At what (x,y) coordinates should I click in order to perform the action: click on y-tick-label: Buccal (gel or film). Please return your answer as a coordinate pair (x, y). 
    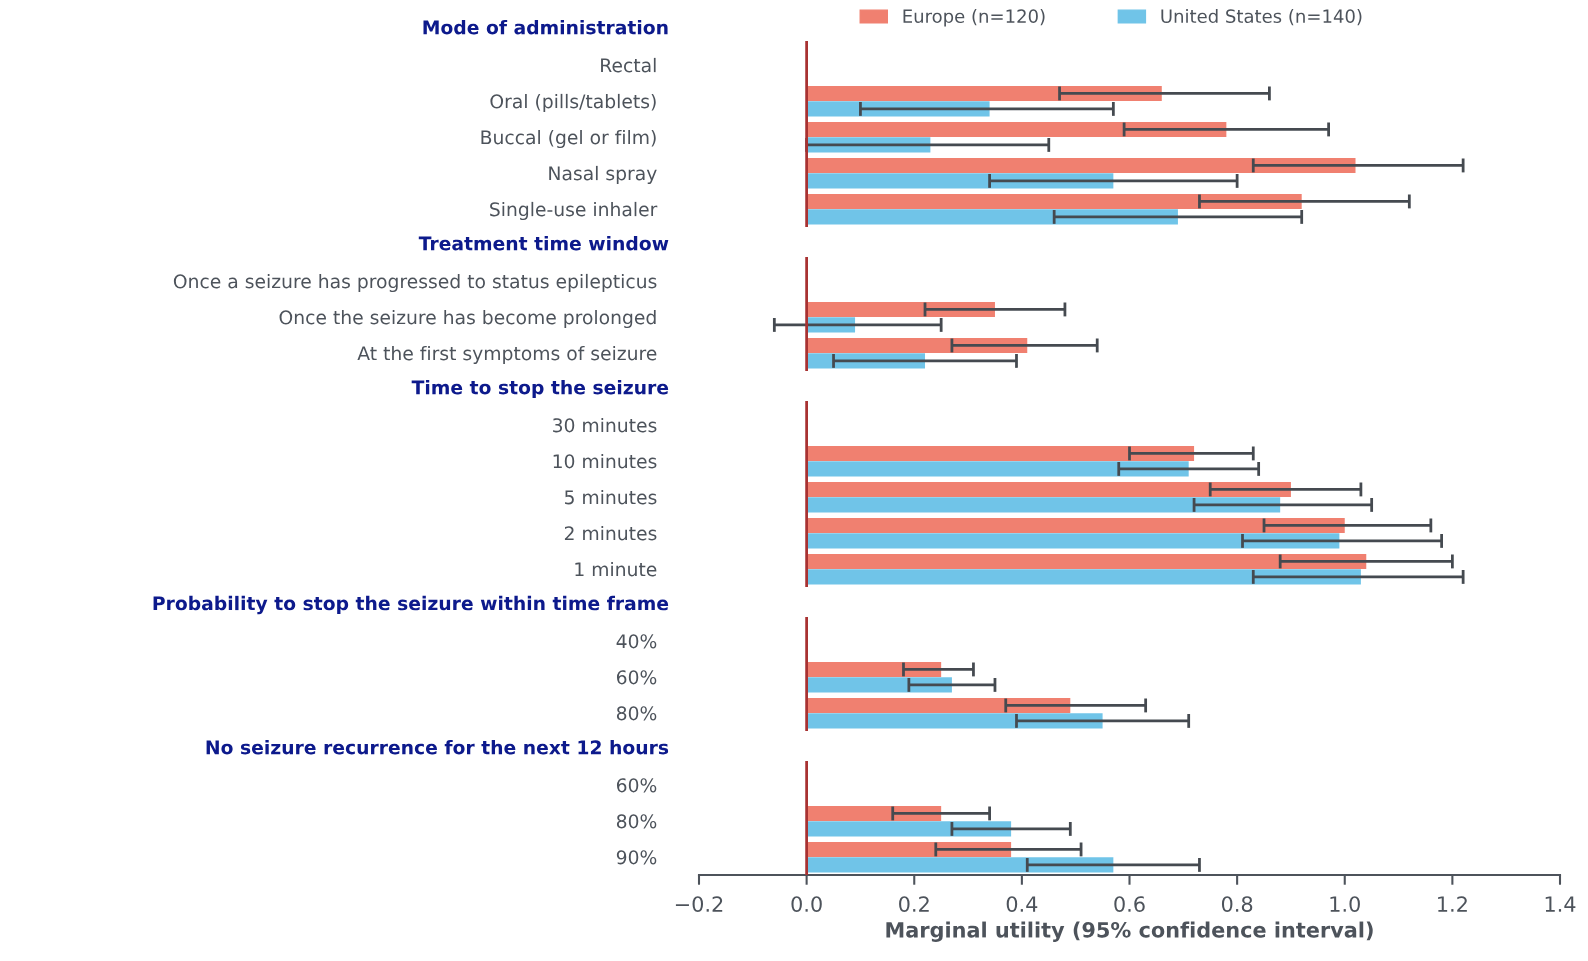
    Looking at the image, I should click on (568, 139).